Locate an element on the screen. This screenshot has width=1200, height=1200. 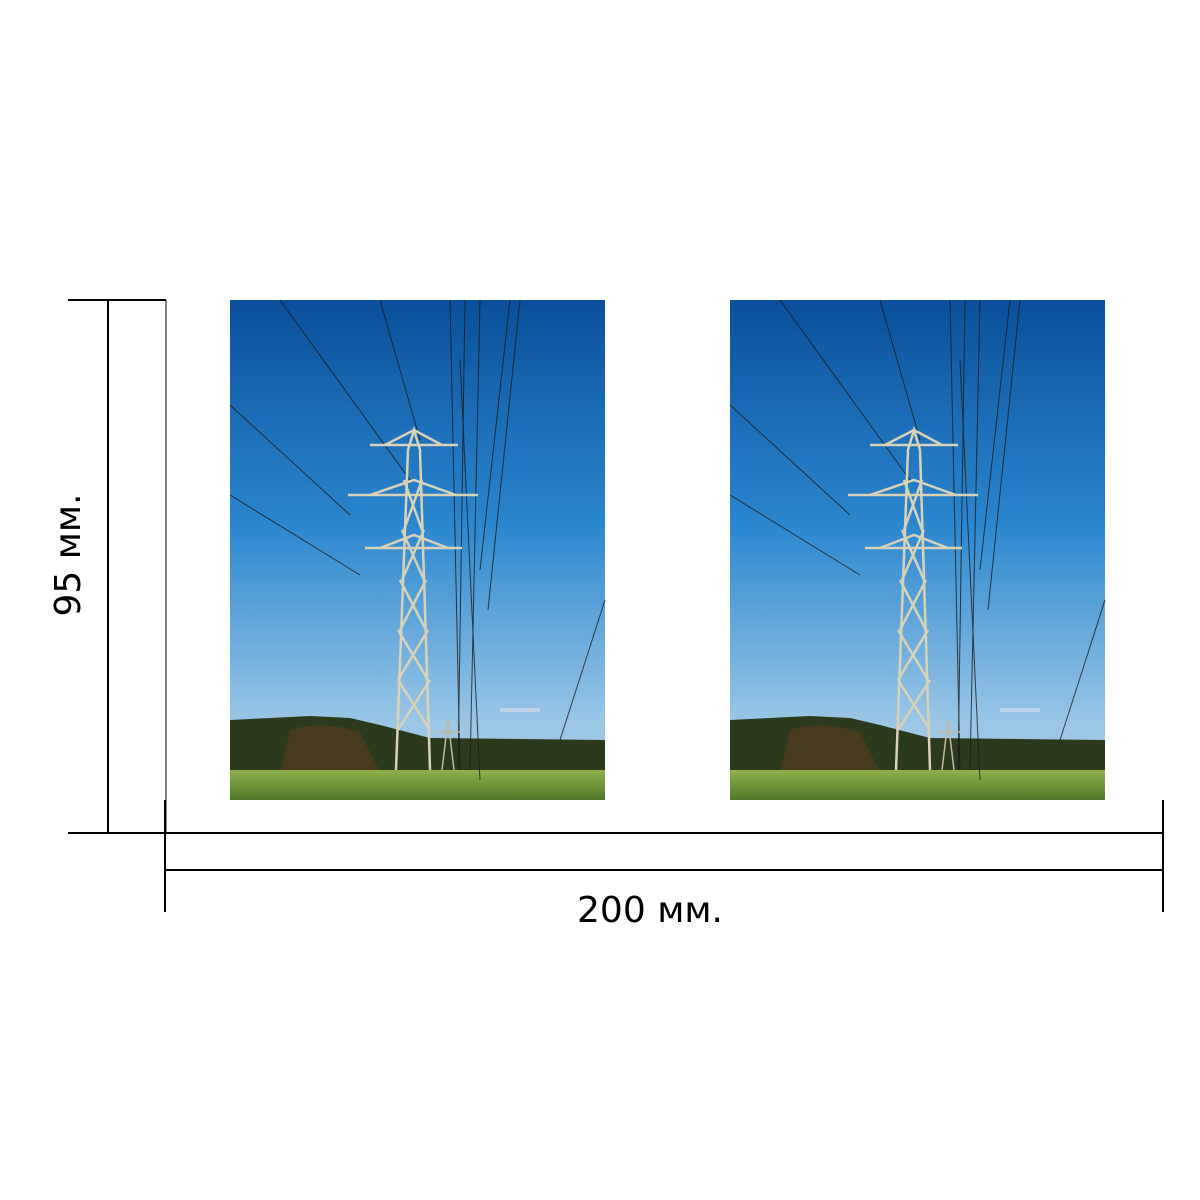
width-dimension is located at coordinates (664, 856).